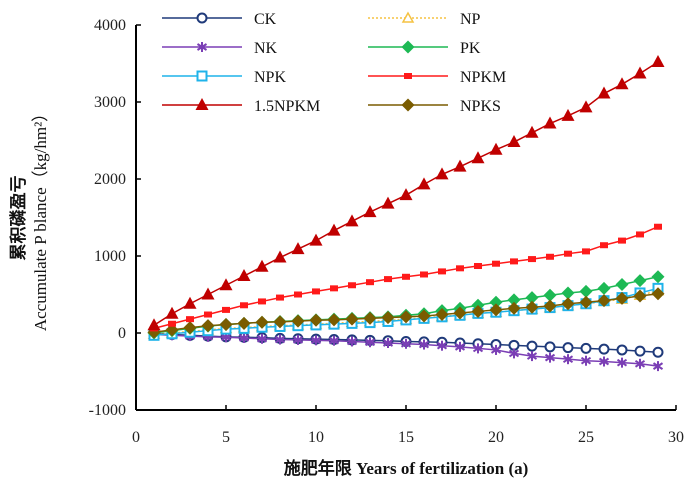 This screenshot has height=487, width=700. I want to click on legend-item: CK, so click(219, 19).